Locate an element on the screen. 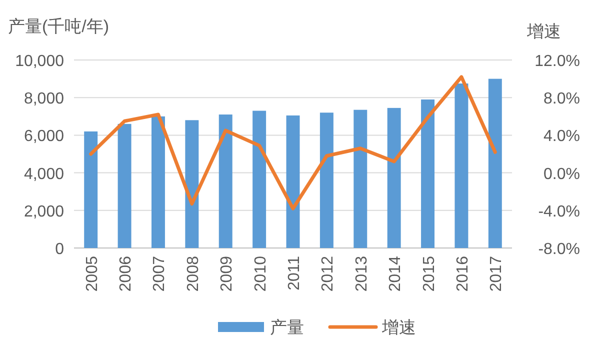 Image resolution: width=594 pixels, height=353 pixels. y2-tick-label: 0.0% is located at coordinates (562, 174).